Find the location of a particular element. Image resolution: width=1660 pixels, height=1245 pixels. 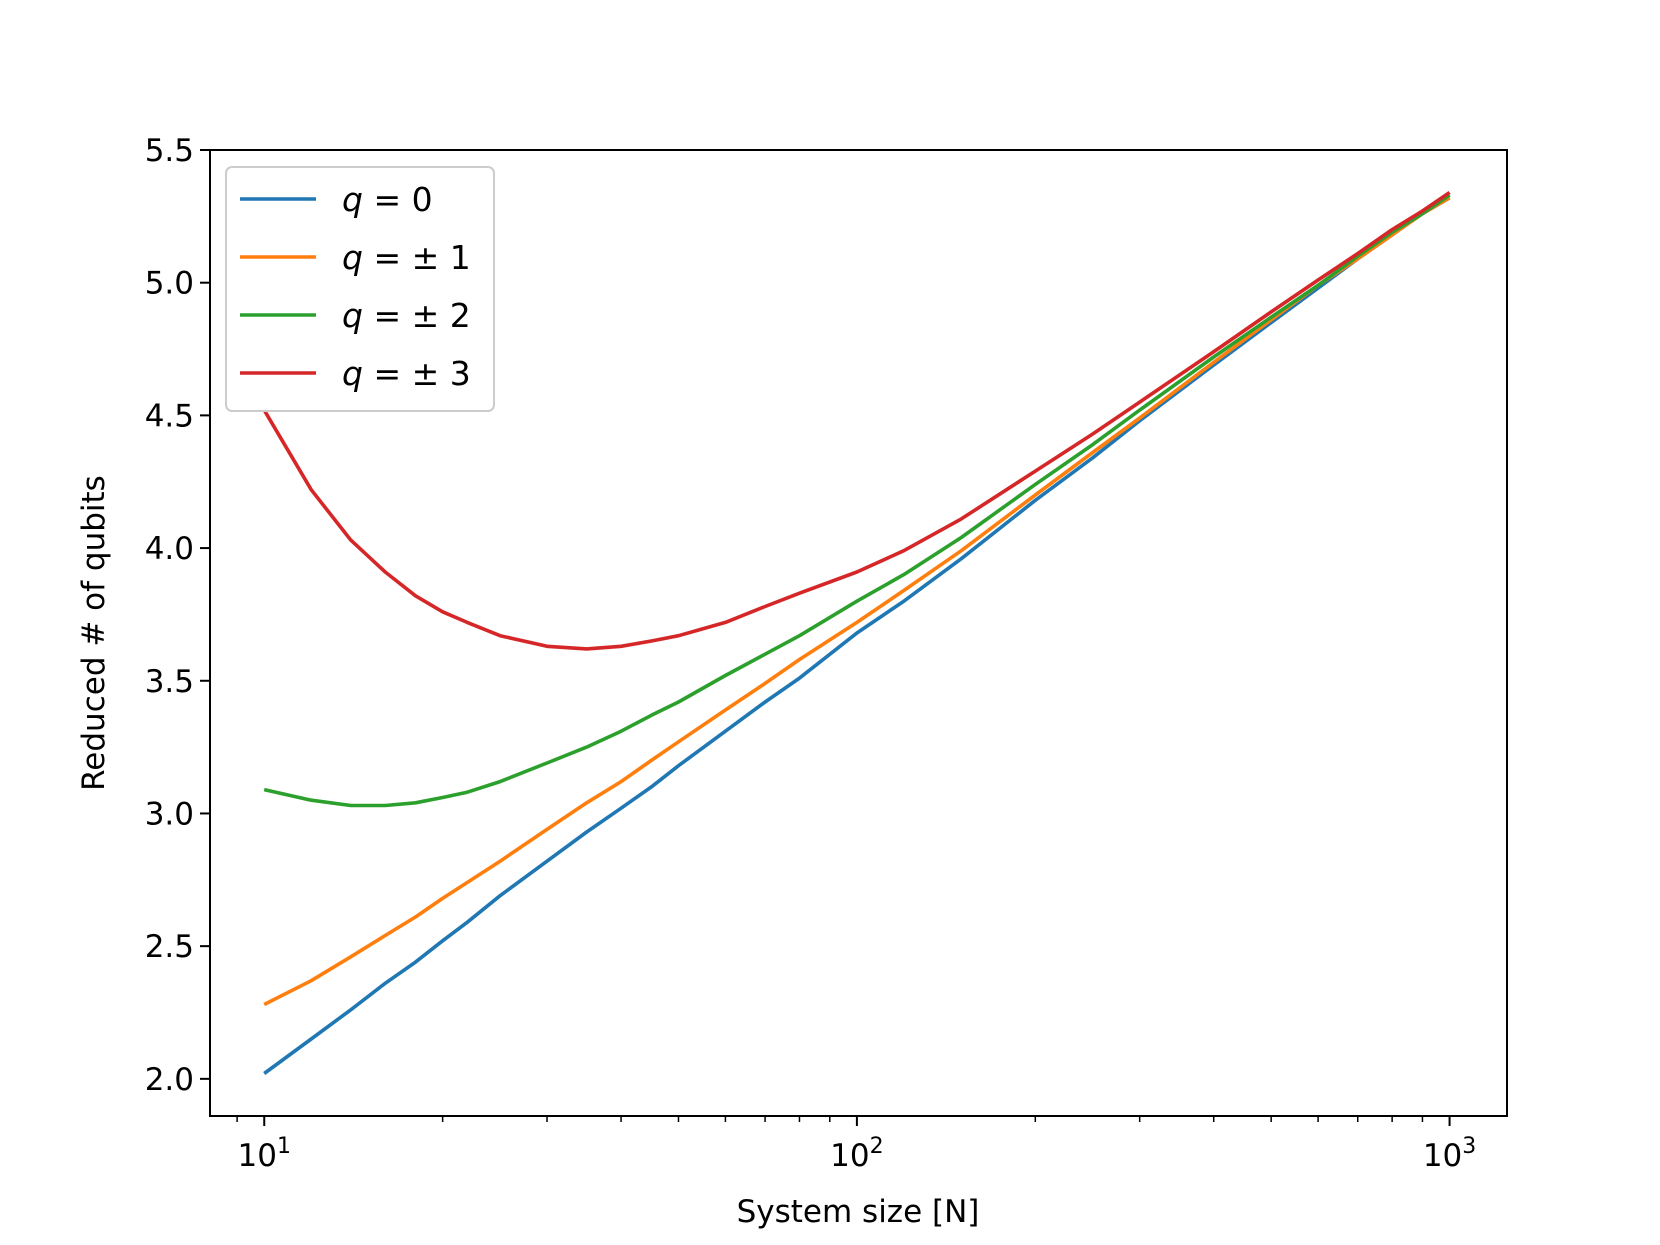

y-tick-label: 2.5 is located at coordinates (169, 947).